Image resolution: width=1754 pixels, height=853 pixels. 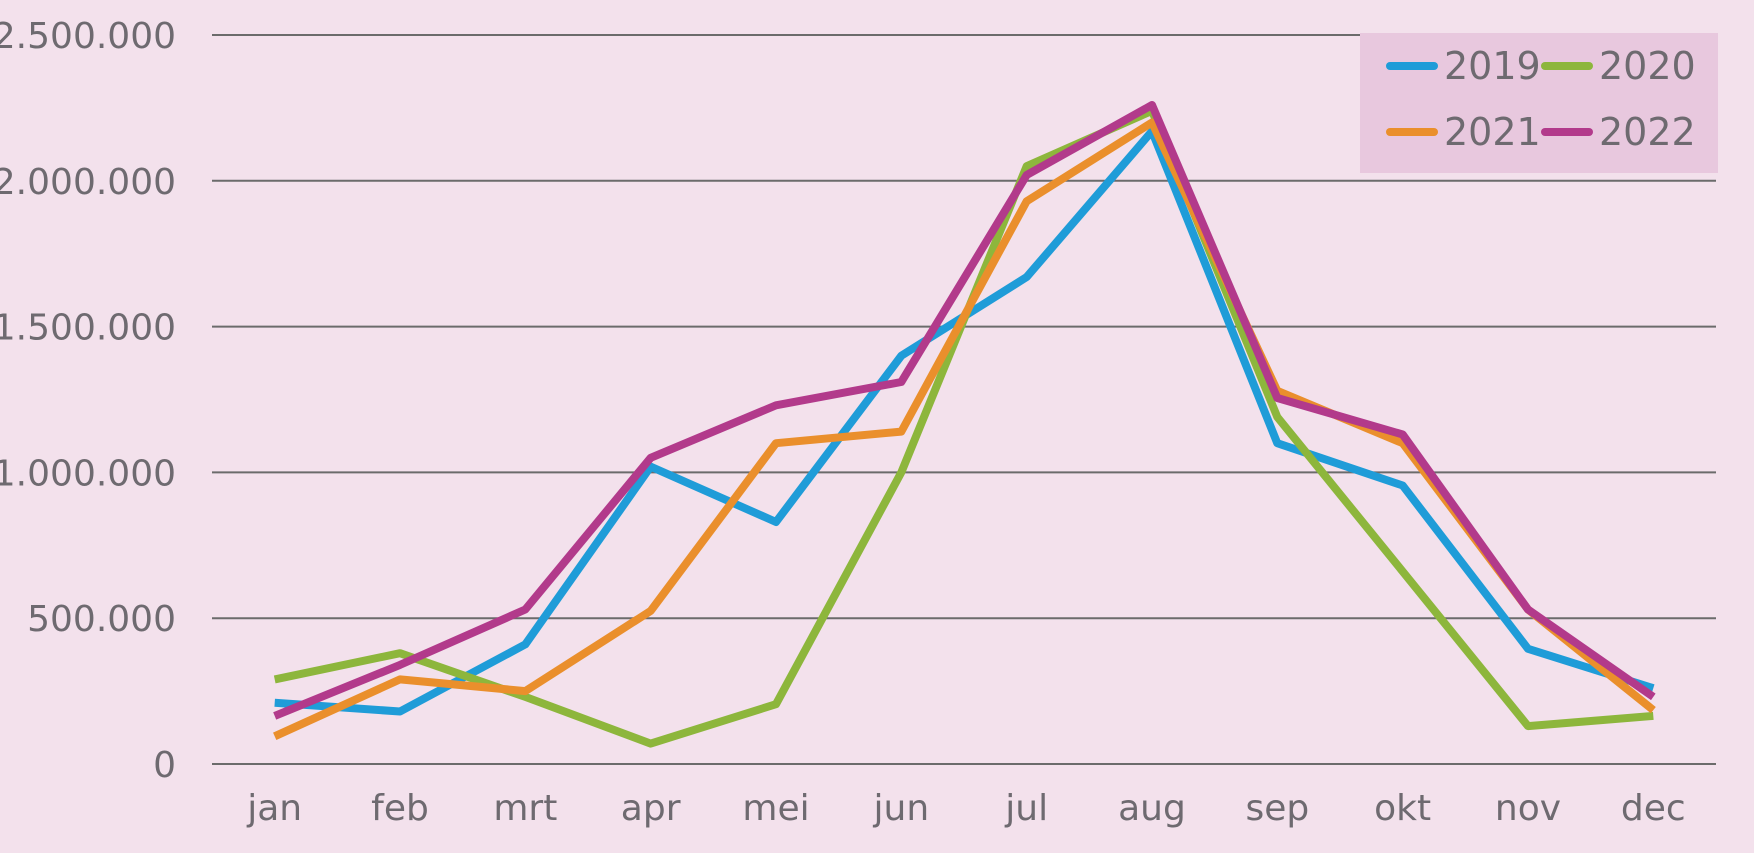 I want to click on legend-label: 2021, so click(x=1492, y=132).